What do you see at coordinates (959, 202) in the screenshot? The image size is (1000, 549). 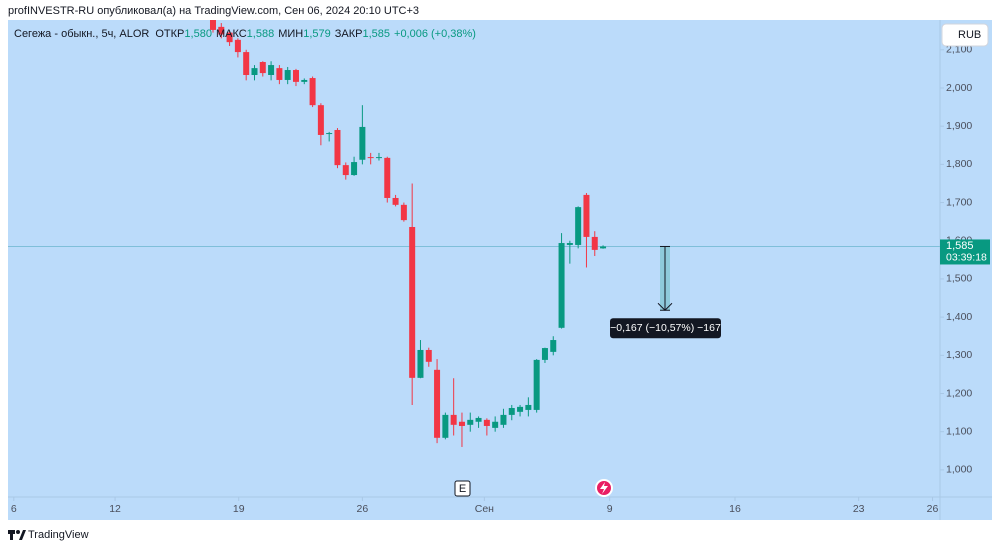 I see `y-tick-label: 1,700` at bounding box center [959, 202].